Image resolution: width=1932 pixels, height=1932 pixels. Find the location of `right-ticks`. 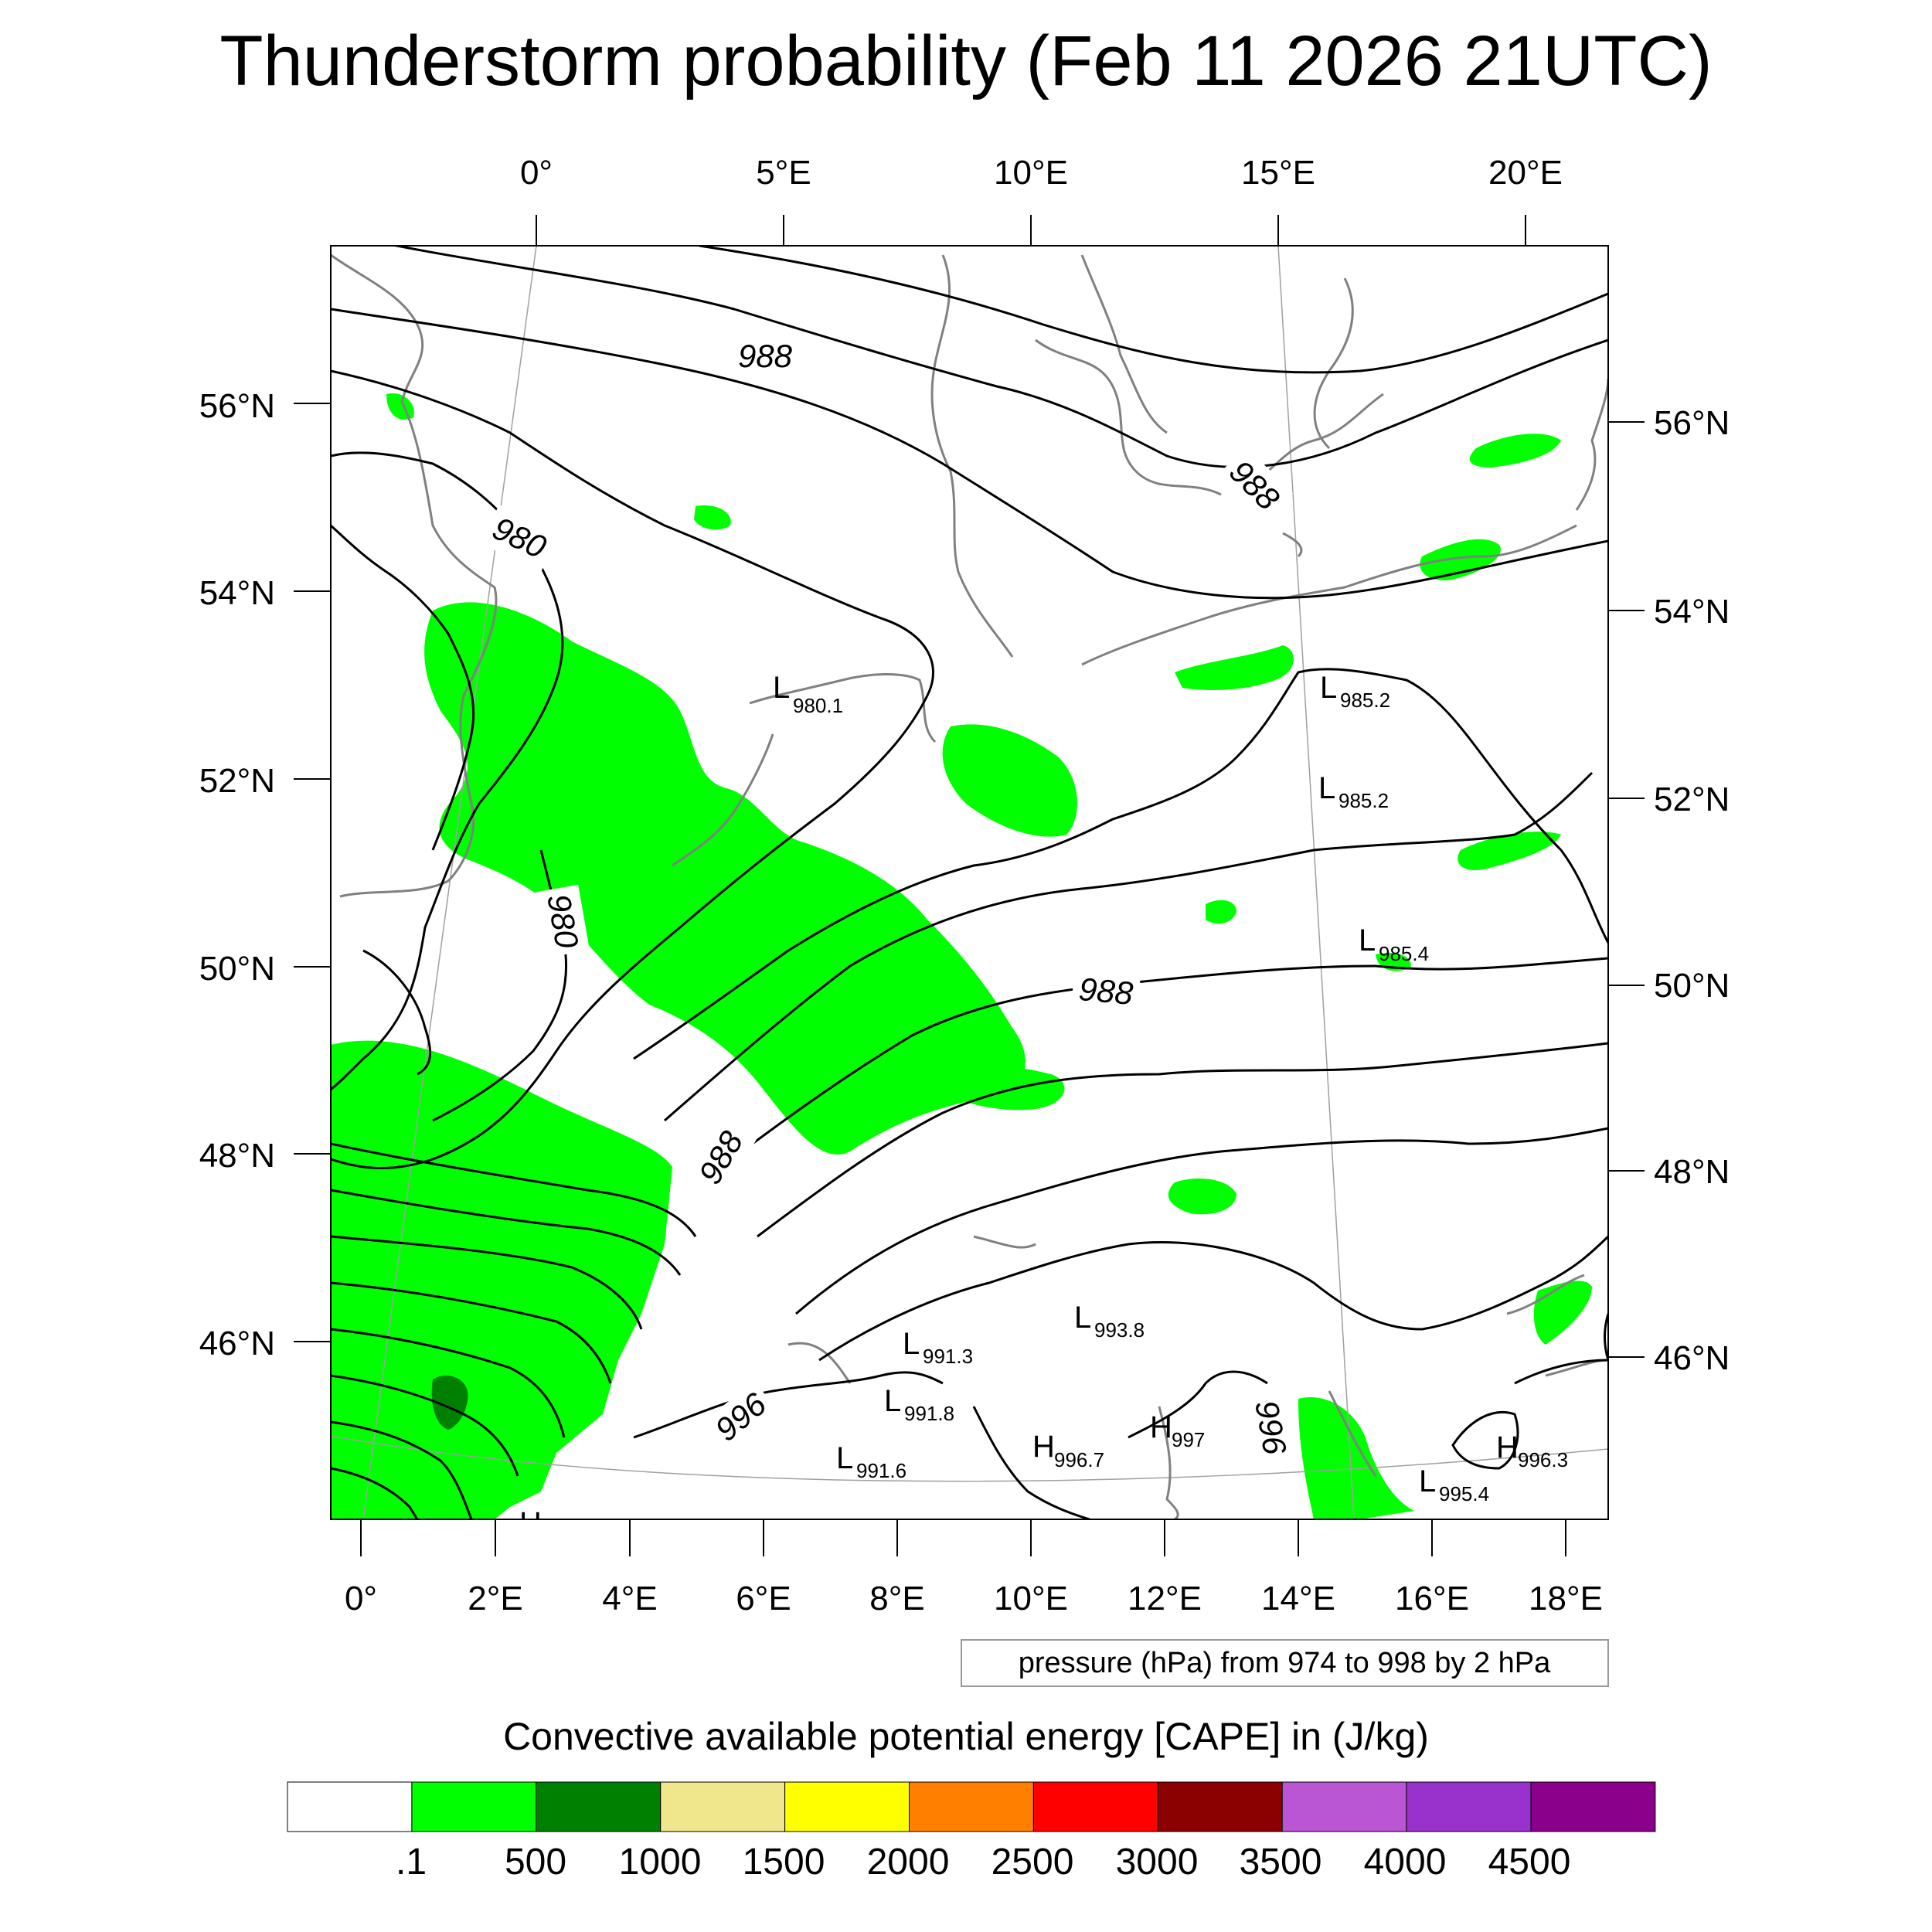

right-ticks is located at coordinates (1627, 890).